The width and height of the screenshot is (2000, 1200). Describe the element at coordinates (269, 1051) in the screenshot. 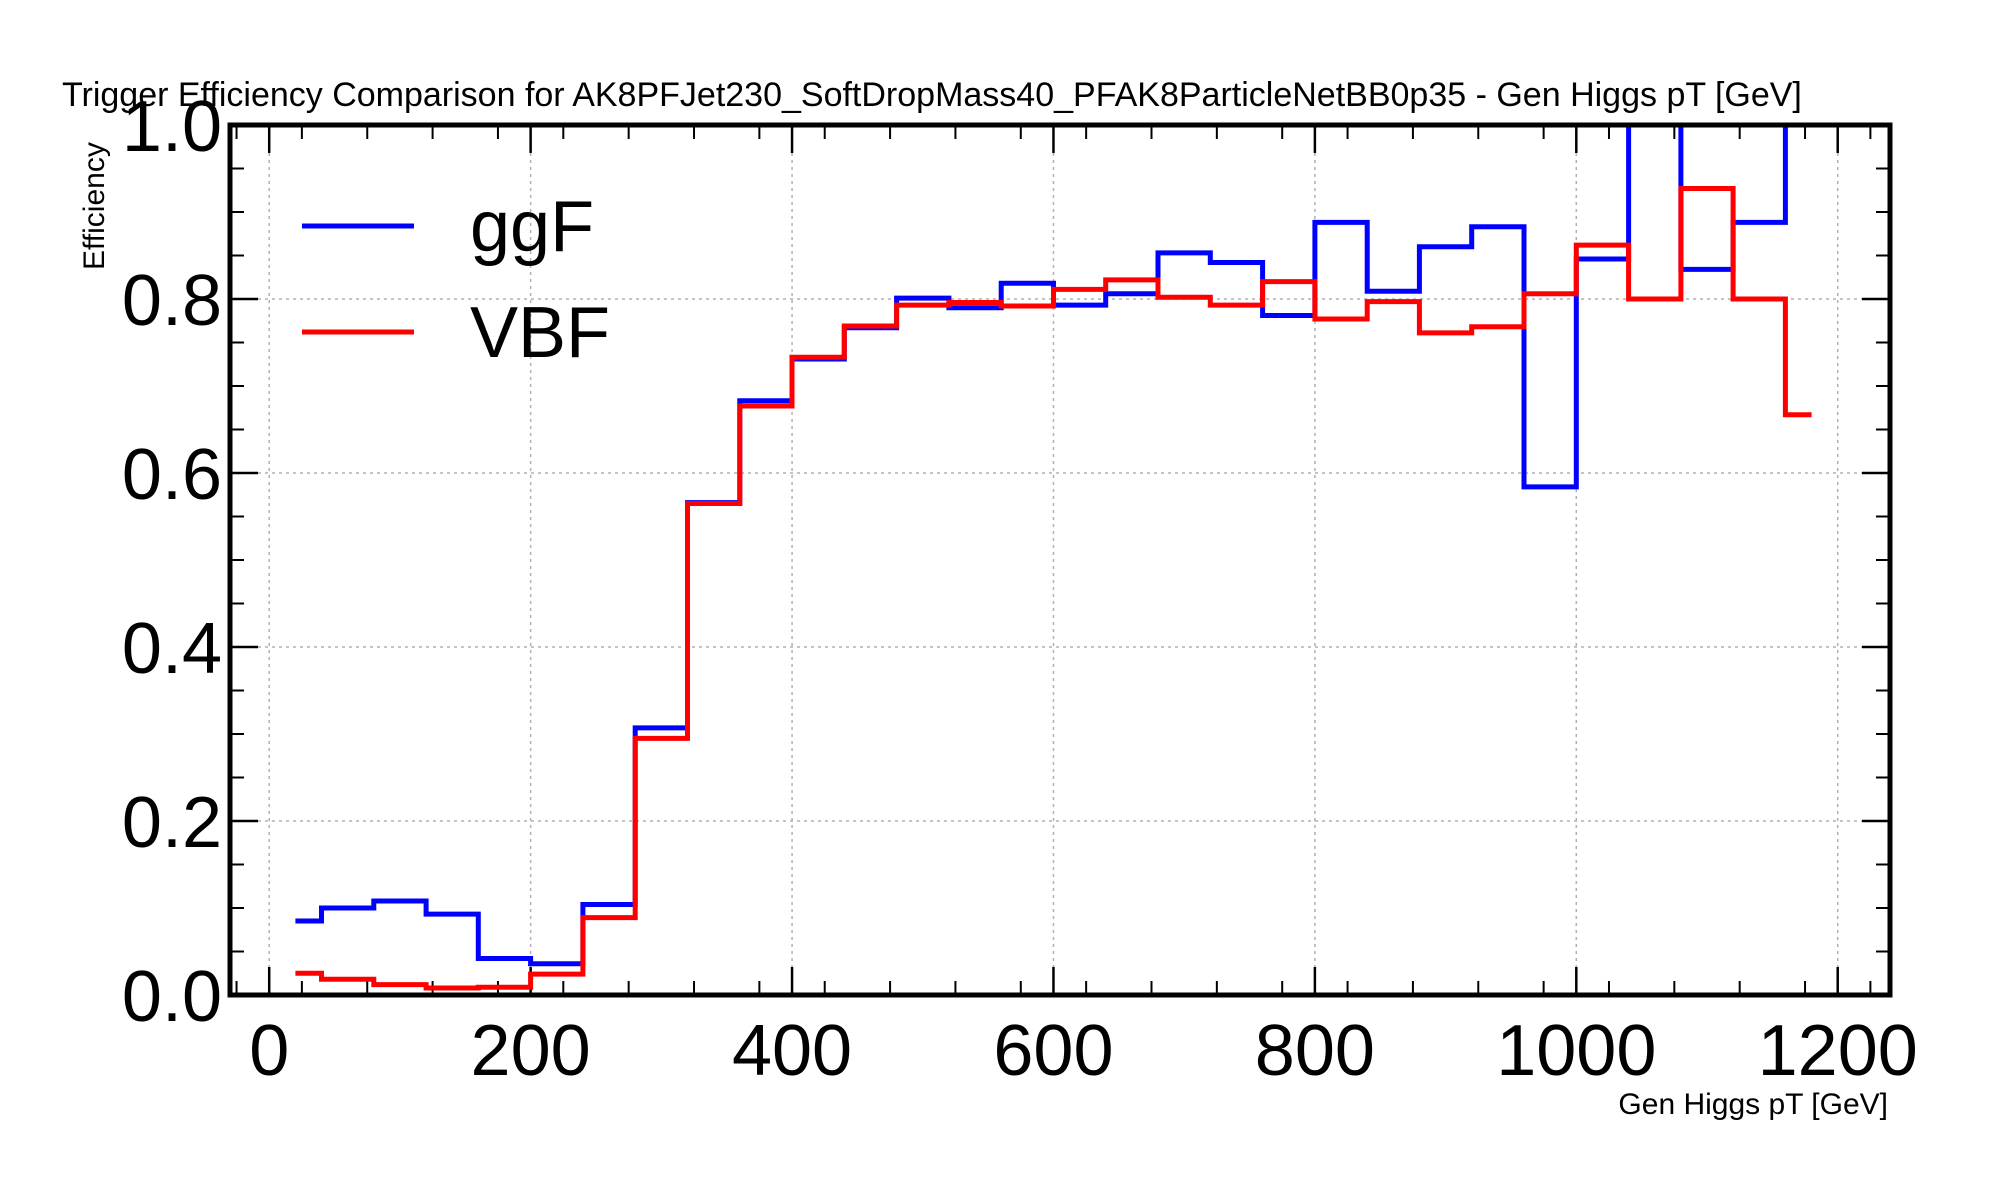

I see `x-tick-label: 0` at that location.